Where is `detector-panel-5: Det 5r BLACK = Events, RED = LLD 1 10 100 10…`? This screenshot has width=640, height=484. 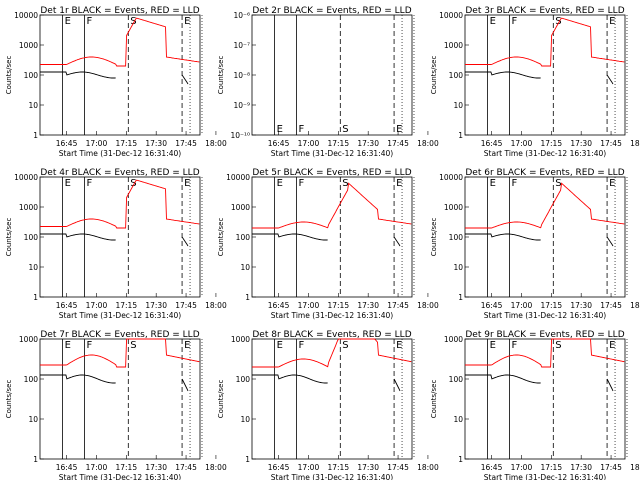
detector-panel-5: Det 5r BLACK = Events, RED = LLD 1 10 100 10… is located at coordinates (328, 244).